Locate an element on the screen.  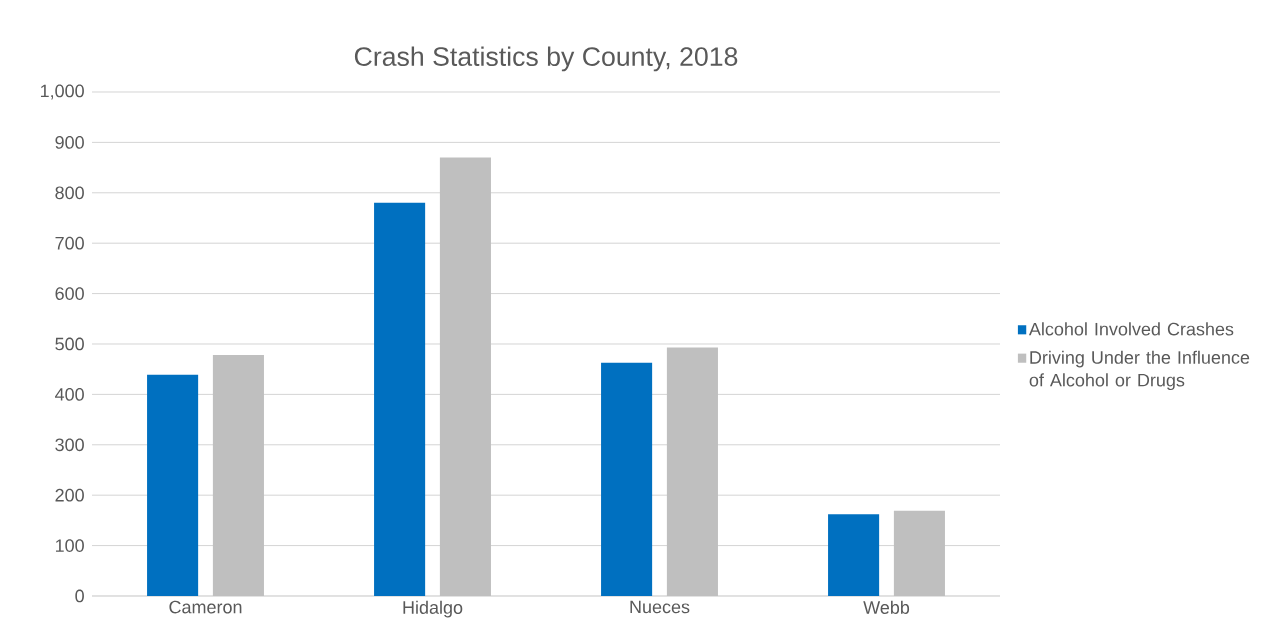
x-tick-label: Nueces is located at coordinates (660, 607).